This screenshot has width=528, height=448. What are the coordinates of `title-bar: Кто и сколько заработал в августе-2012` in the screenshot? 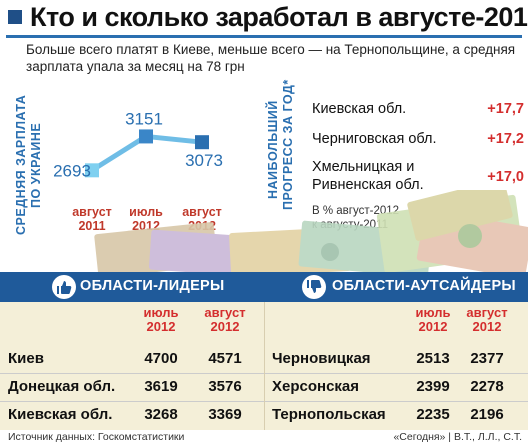 It's located at (267, 20).